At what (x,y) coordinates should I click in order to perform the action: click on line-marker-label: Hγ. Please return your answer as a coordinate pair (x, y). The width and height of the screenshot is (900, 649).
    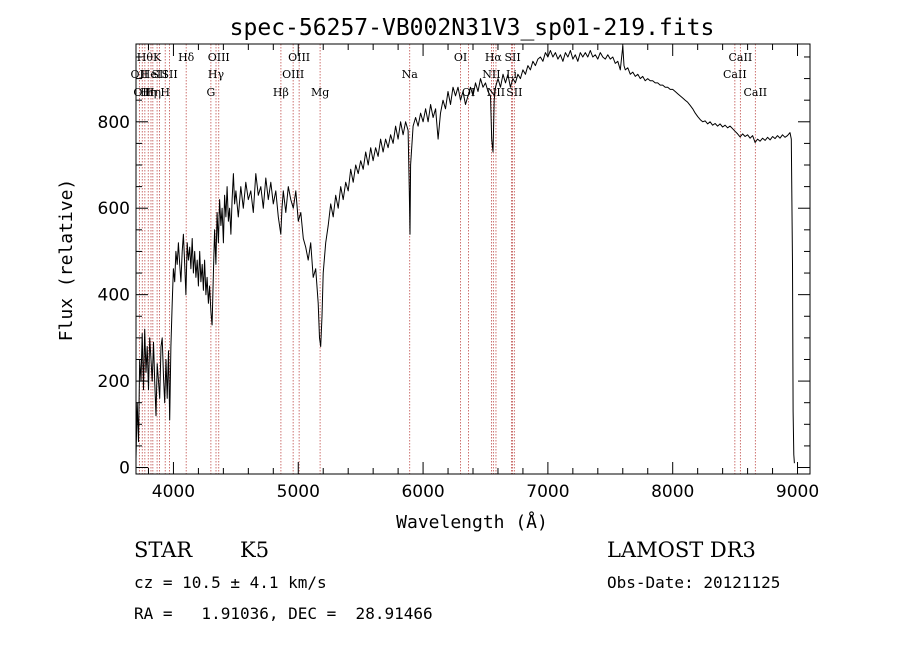
    Looking at the image, I should click on (216, 74).